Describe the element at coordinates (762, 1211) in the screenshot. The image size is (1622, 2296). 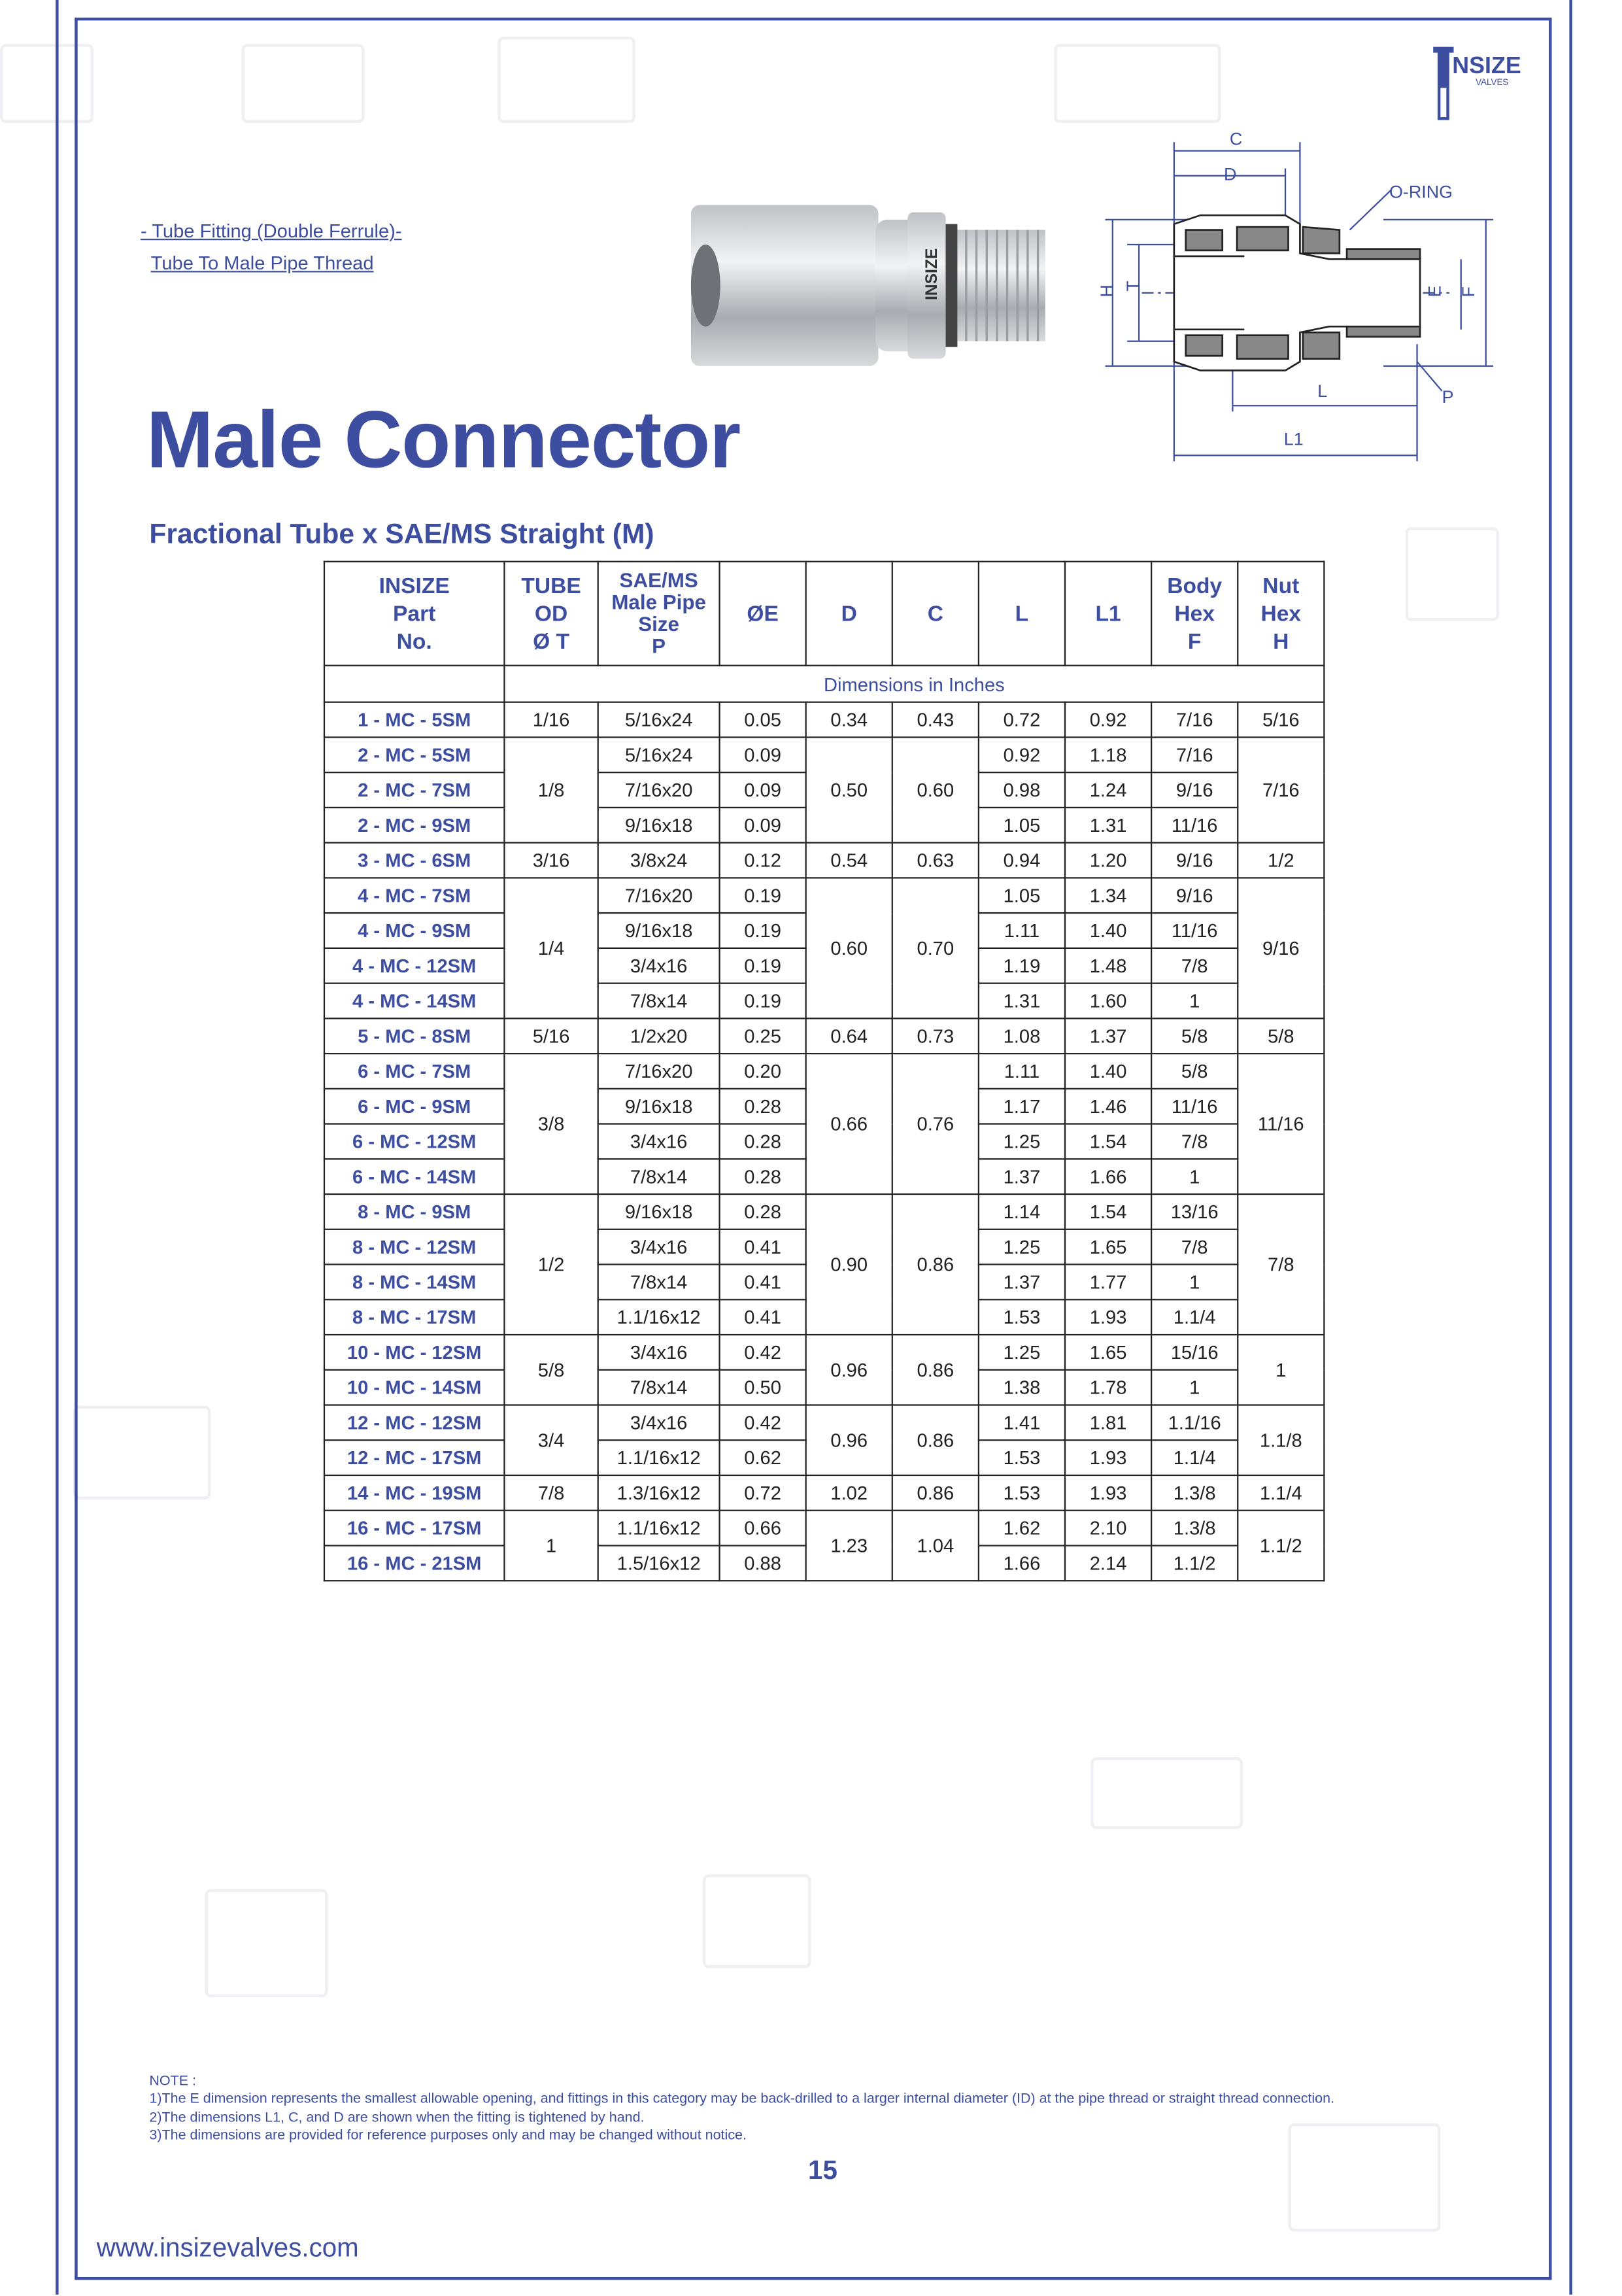
I see `e-cell: 0.28` at that location.